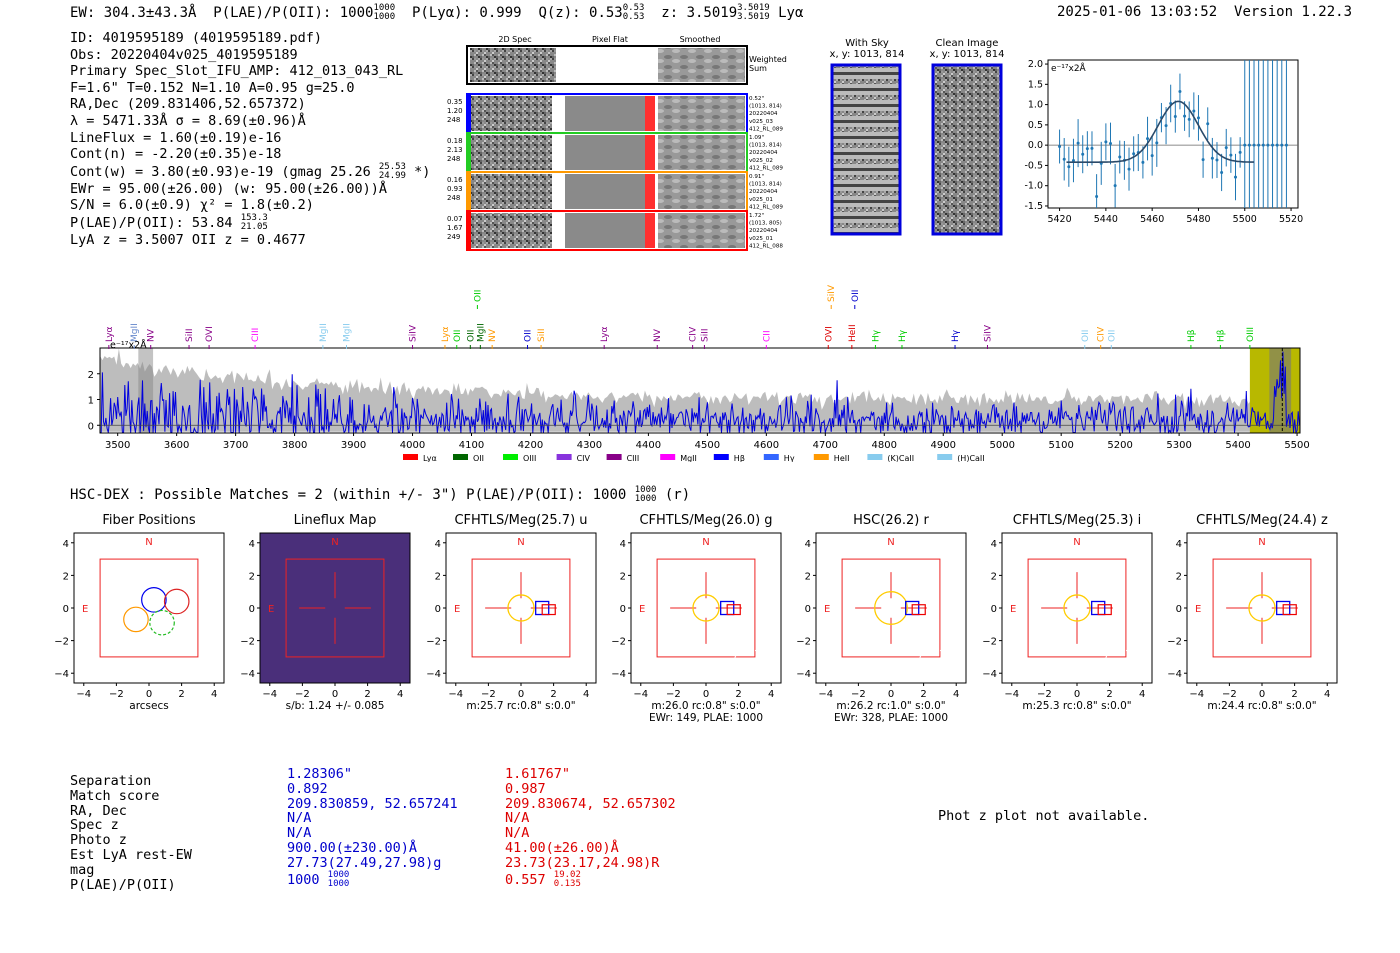 The image size is (1400, 953). What do you see at coordinates (149, 520) in the screenshot?
I see `stamp-title: Fiber Positions` at bounding box center [149, 520].